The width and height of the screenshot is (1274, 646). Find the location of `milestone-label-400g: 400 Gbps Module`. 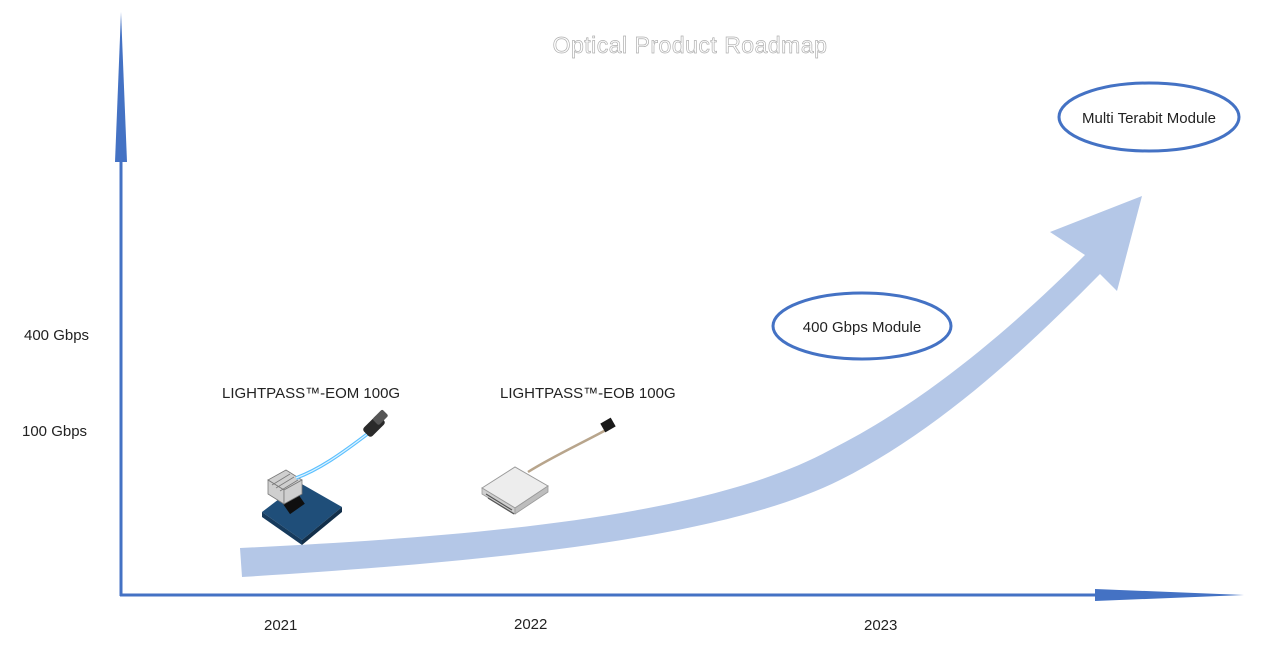

milestone-label-400g: 400 Gbps Module is located at coordinates (862, 327).